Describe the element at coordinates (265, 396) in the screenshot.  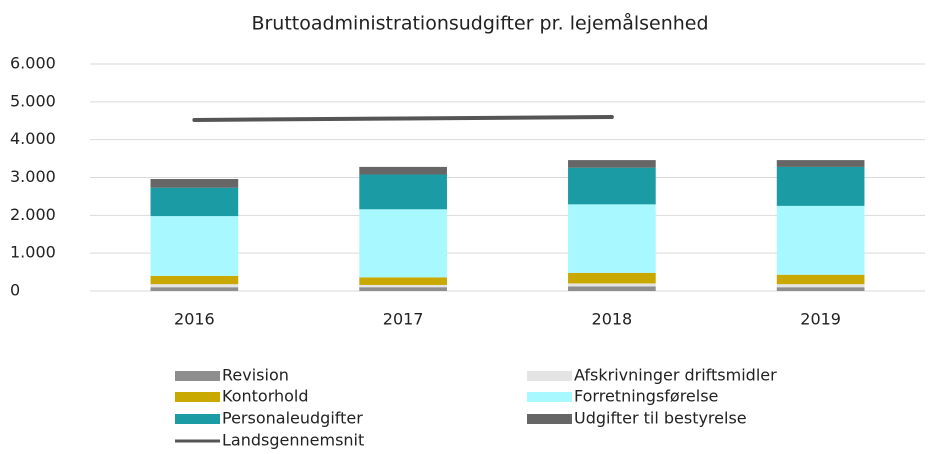
I see `legend-label: Kontorhold` at that location.